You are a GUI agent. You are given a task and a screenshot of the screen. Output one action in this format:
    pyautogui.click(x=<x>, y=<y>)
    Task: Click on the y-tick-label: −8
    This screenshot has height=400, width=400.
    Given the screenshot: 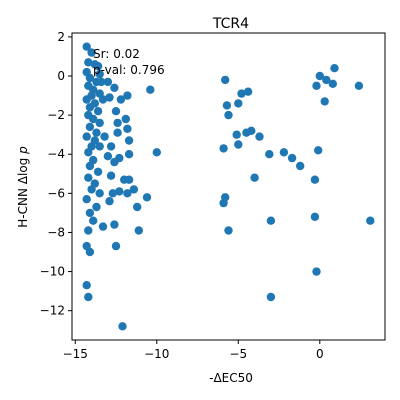 What is the action you would take?
    pyautogui.click(x=56, y=232)
    